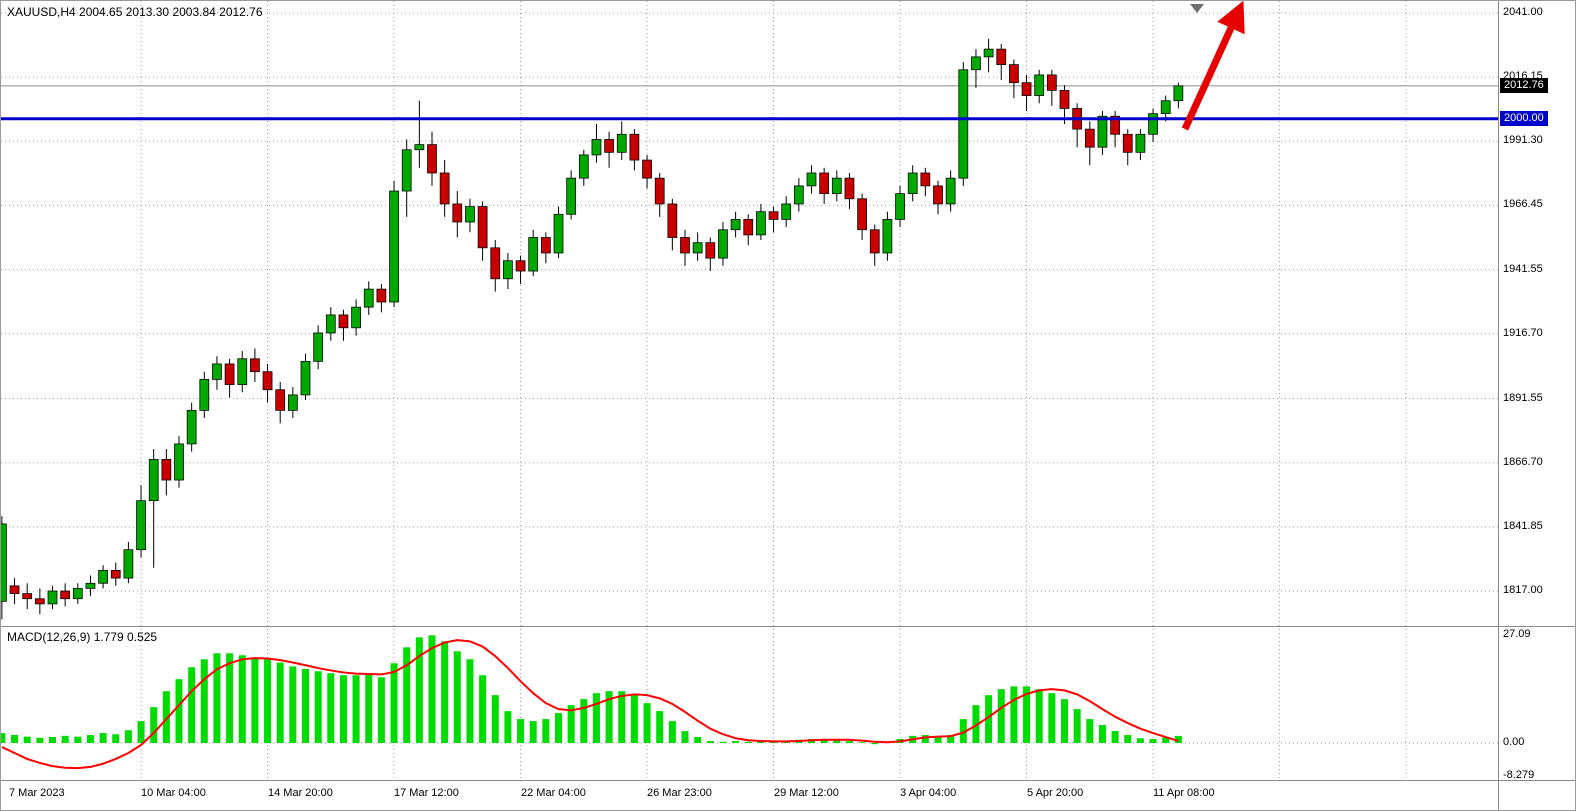  What do you see at coordinates (1523, 12) in the screenshot?
I see `price-axis-label: 2041.00` at bounding box center [1523, 12].